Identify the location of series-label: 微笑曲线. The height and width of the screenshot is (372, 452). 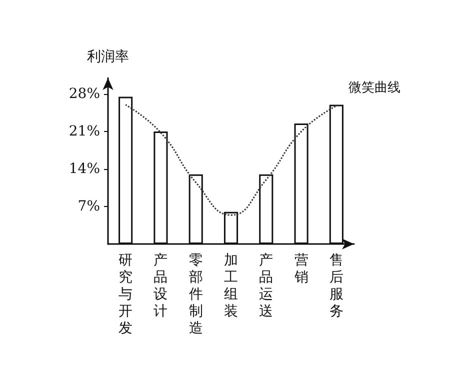
(374, 88).